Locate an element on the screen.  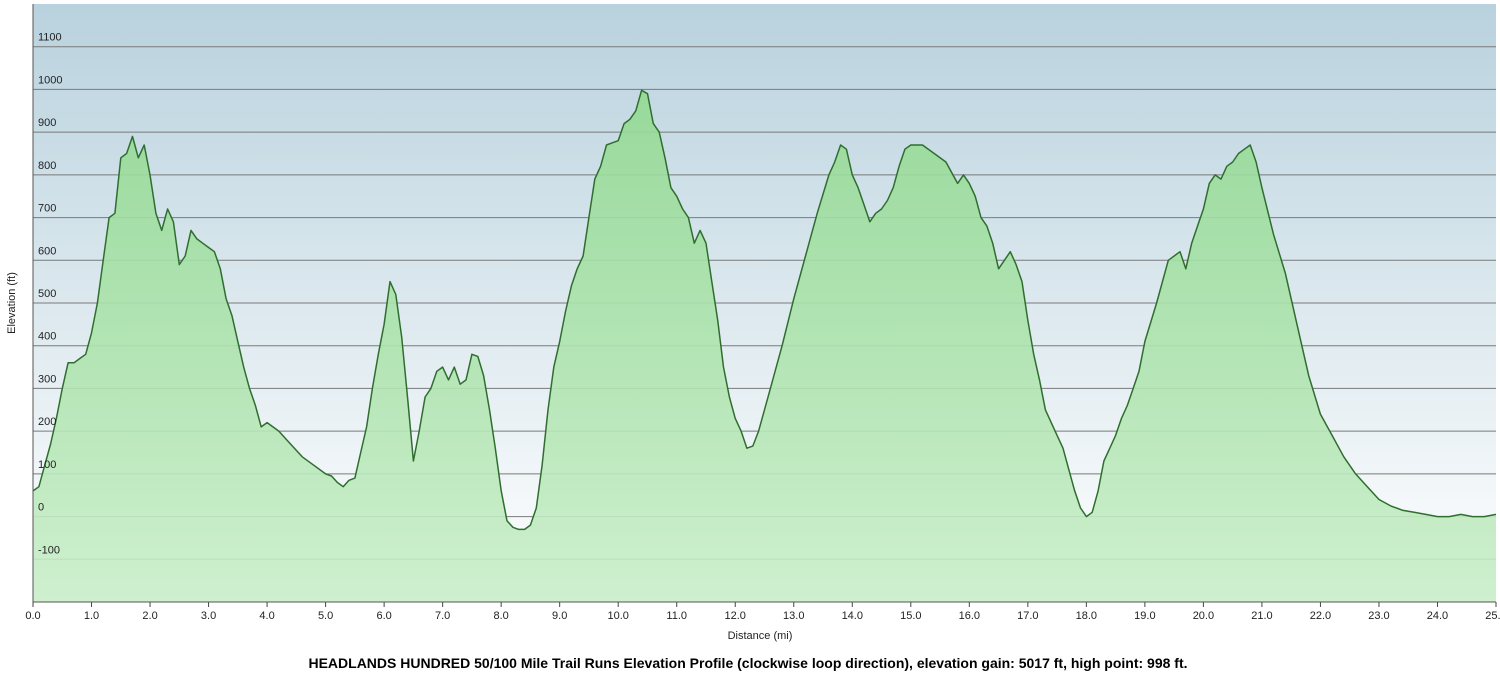
y-tick-label: 1000 is located at coordinates (50, 80).